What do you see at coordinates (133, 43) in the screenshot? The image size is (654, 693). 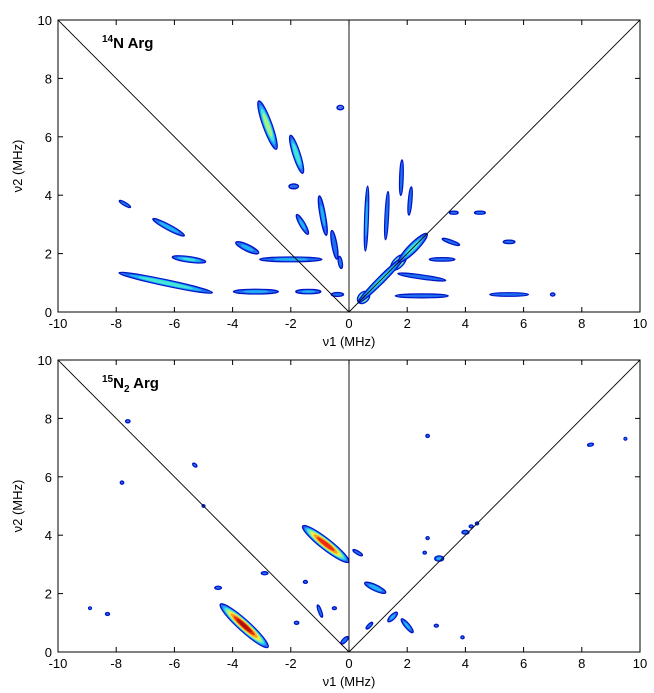 I see `title-main: N Arg` at bounding box center [133, 43].